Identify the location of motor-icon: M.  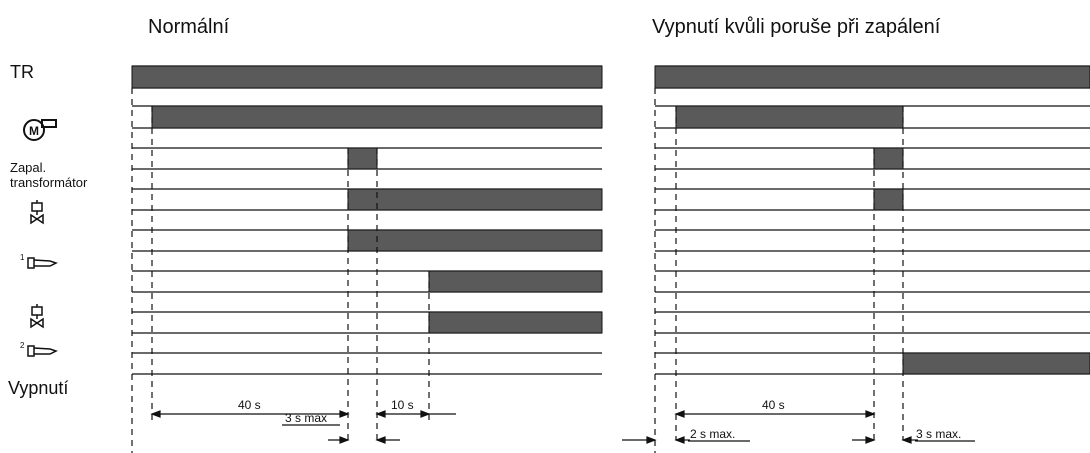
(40, 130).